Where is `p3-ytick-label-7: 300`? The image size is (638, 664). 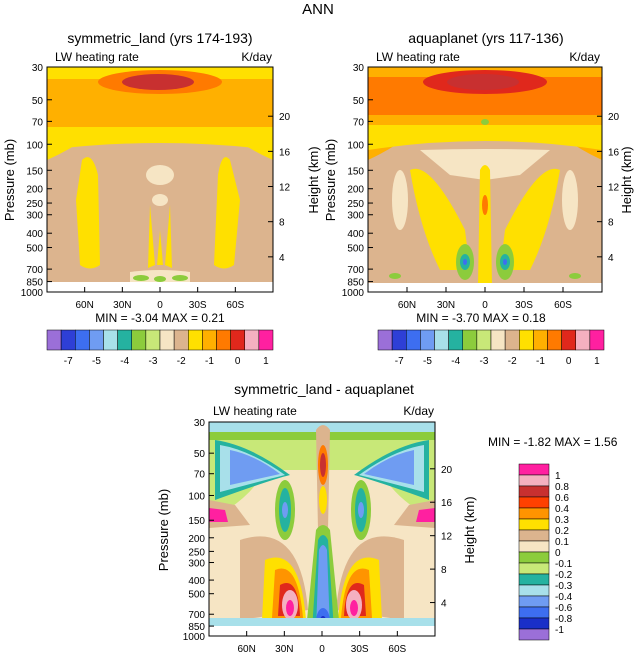 p3-ytick-label-7: 300 is located at coordinates (196, 564).